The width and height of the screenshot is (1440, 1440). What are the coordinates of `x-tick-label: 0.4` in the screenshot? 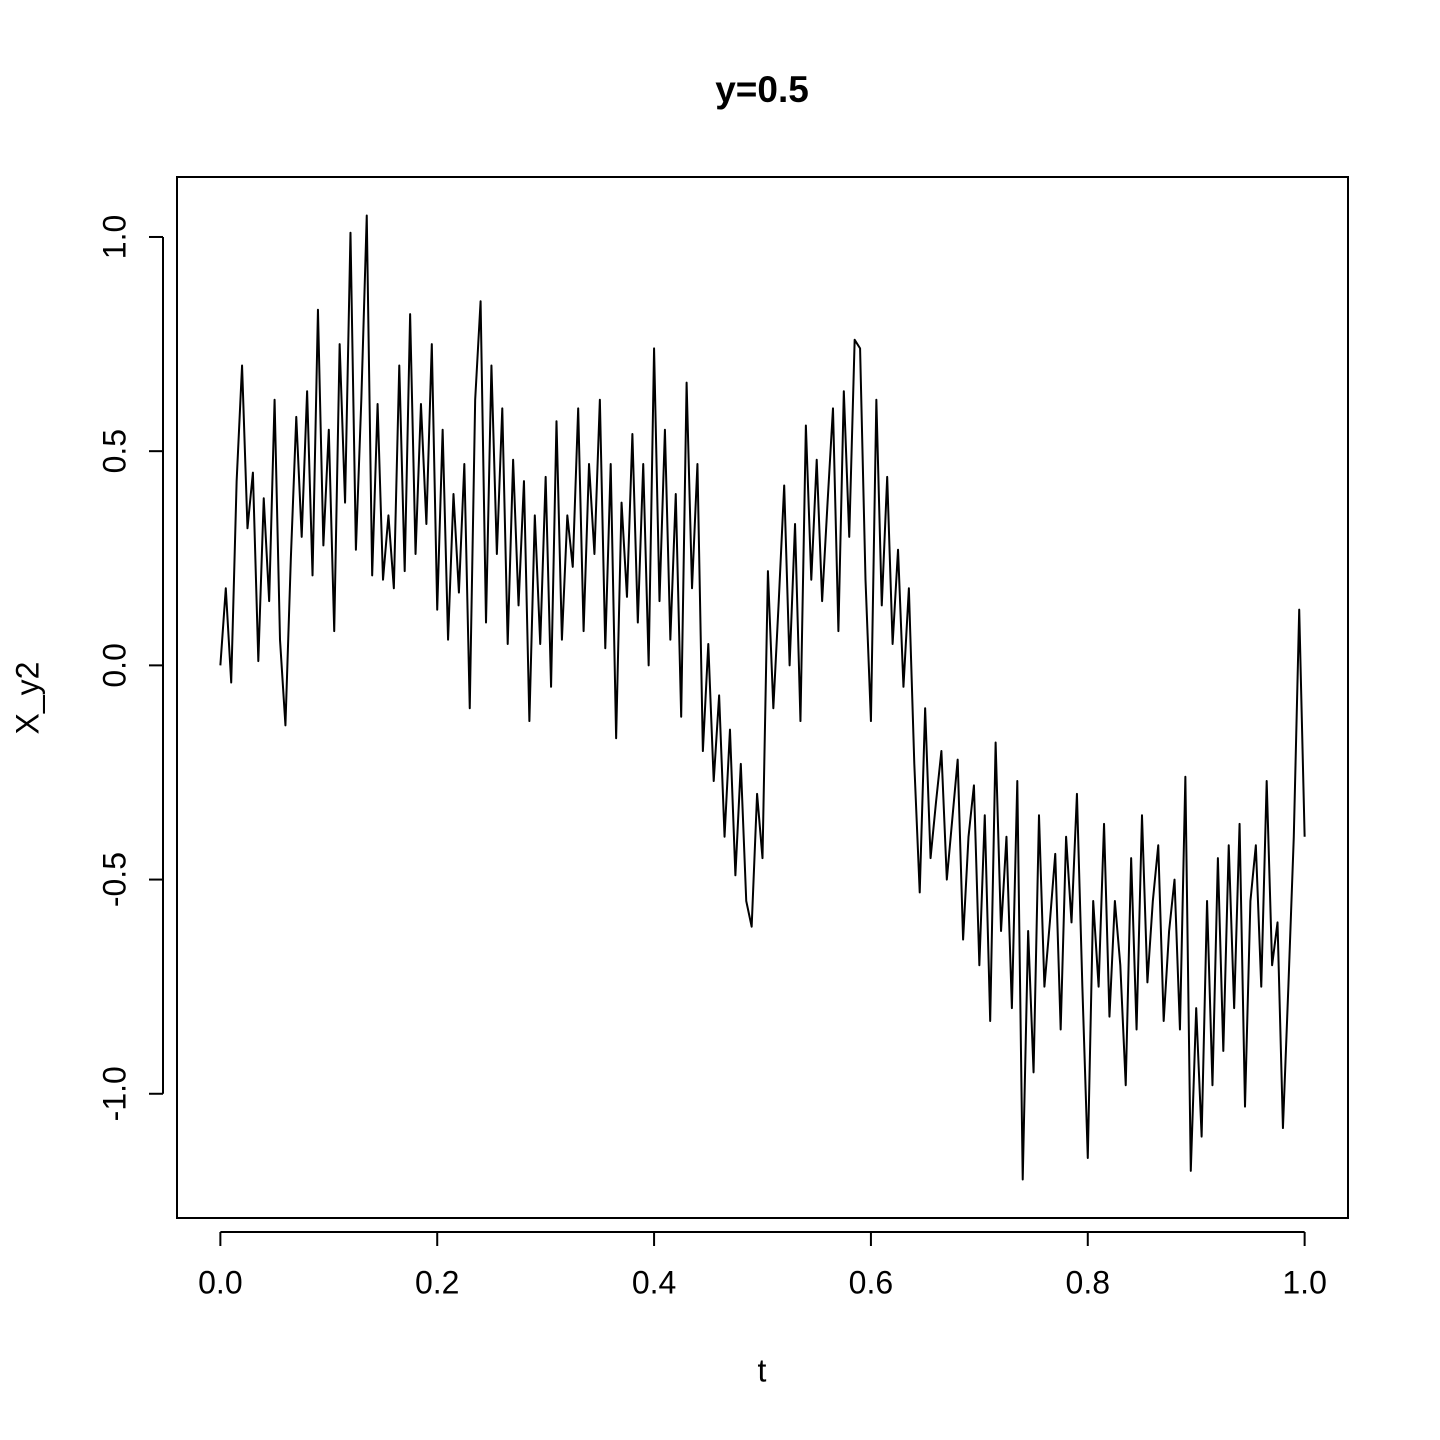 It's located at (654, 1282).